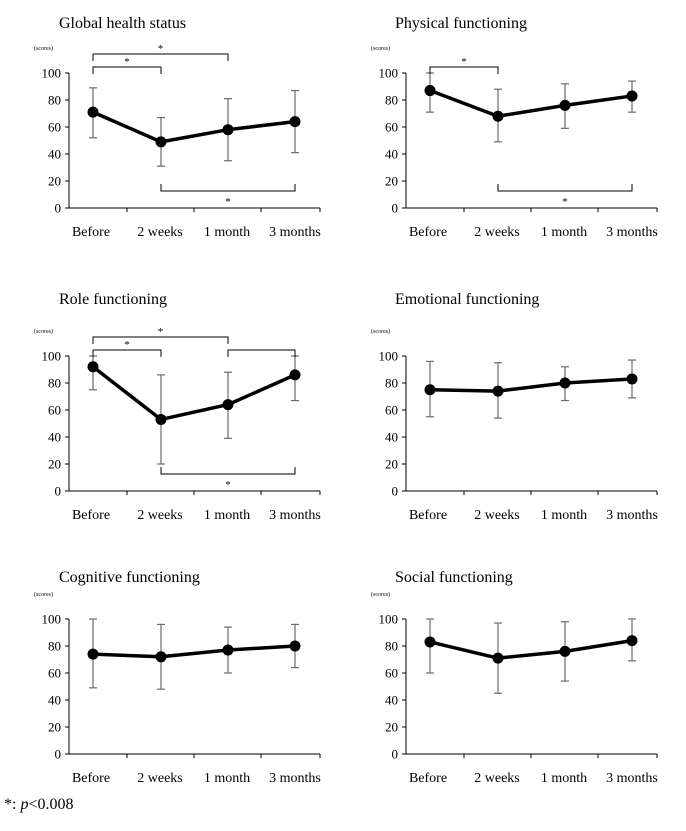 The image size is (686, 831). Describe the element at coordinates (129, 577) in the screenshot. I see `chart-title: Cognitive functioning` at that location.